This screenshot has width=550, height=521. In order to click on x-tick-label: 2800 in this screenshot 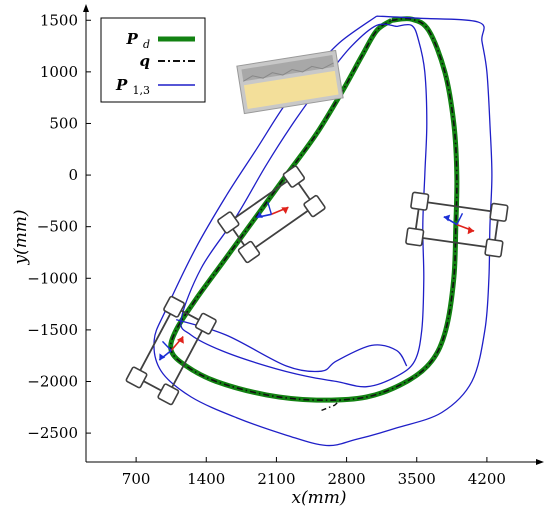, I will do `click(346, 479)`.